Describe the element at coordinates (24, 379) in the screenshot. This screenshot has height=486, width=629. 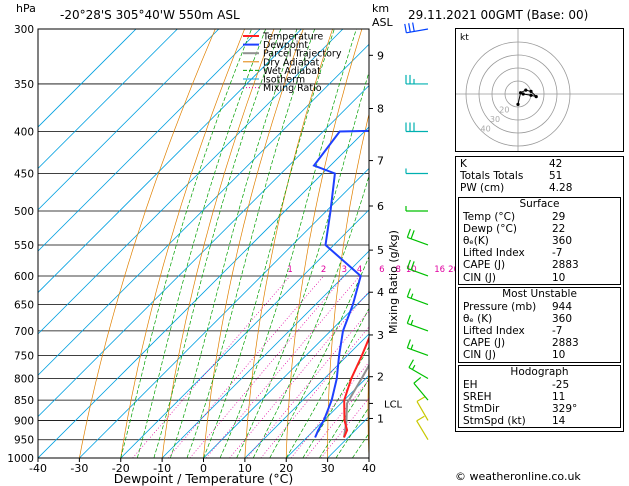
I see `pressure-tick-label: 800` at that location.